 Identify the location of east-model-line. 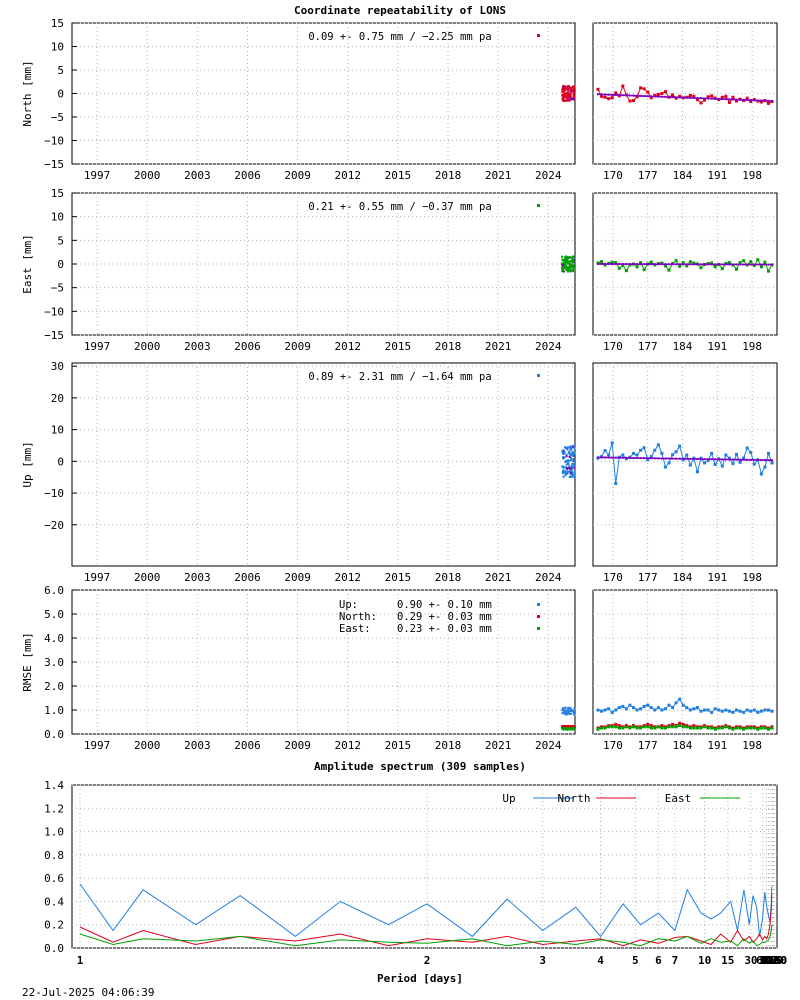
(685, 264).